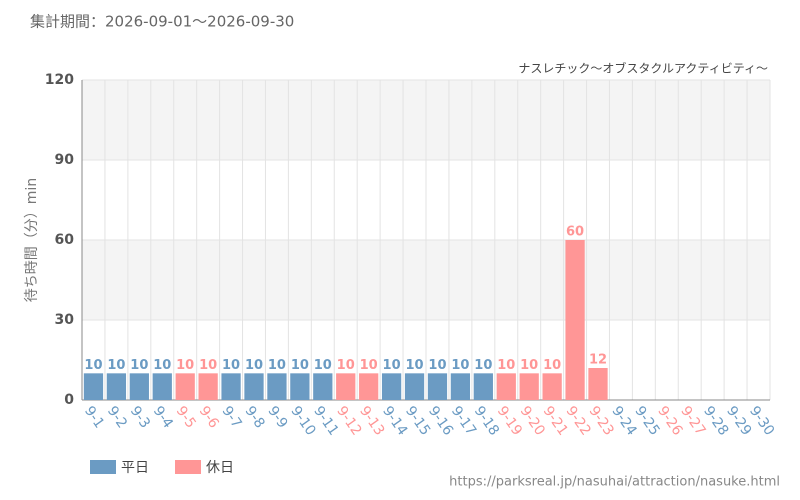 This screenshot has width=800, height=500. Describe the element at coordinates (163, 417) in the screenshot. I see `x-tick-label: 9-4` at that location.